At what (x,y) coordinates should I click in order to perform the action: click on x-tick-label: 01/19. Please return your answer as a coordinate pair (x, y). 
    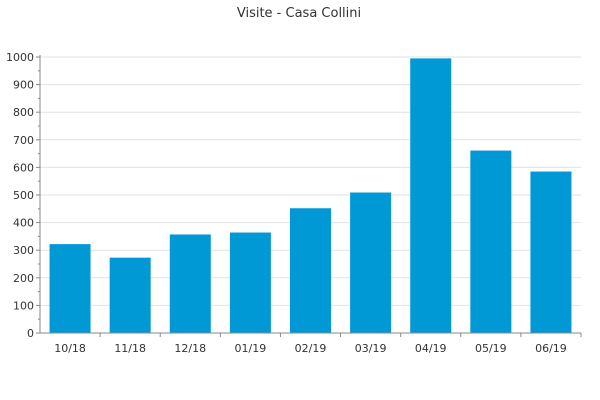
    Looking at the image, I should click on (251, 348).